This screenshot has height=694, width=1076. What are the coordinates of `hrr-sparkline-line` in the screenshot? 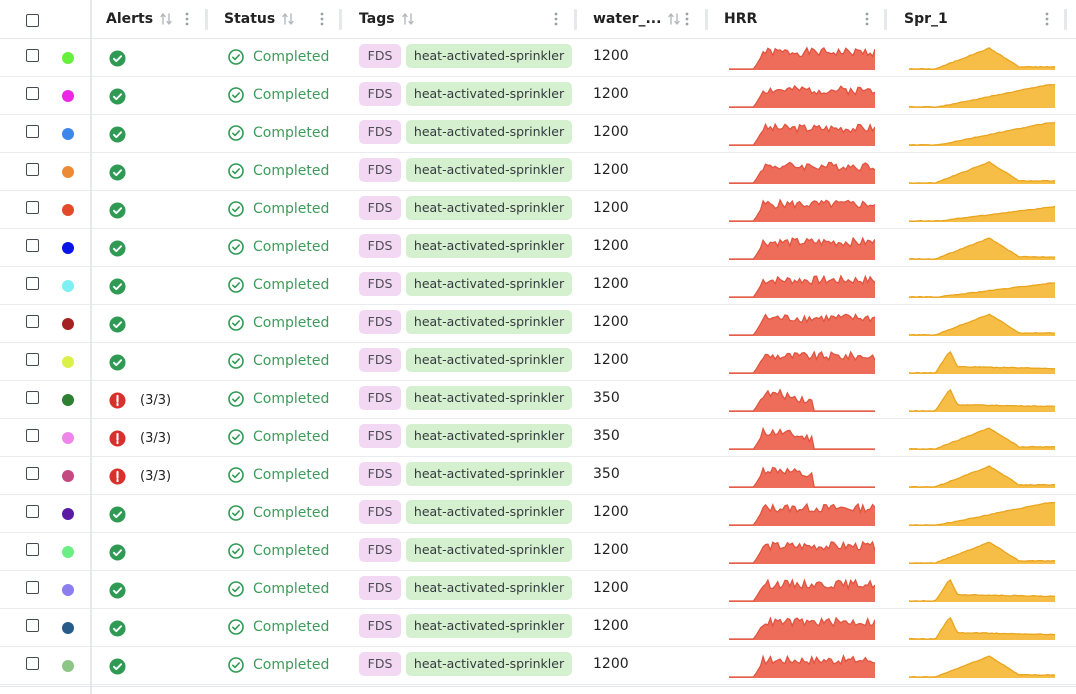 It's located at (802, 477).